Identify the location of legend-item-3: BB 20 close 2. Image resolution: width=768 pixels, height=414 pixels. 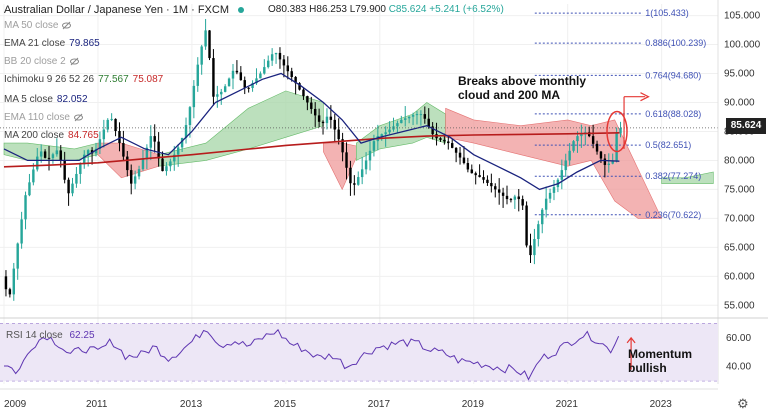
(41, 62).